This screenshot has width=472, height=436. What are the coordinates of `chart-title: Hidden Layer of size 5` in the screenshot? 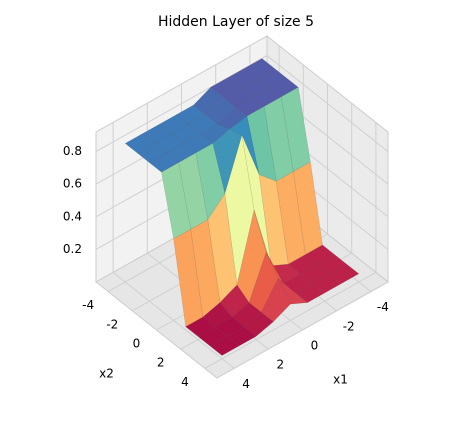 It's located at (236, 22).